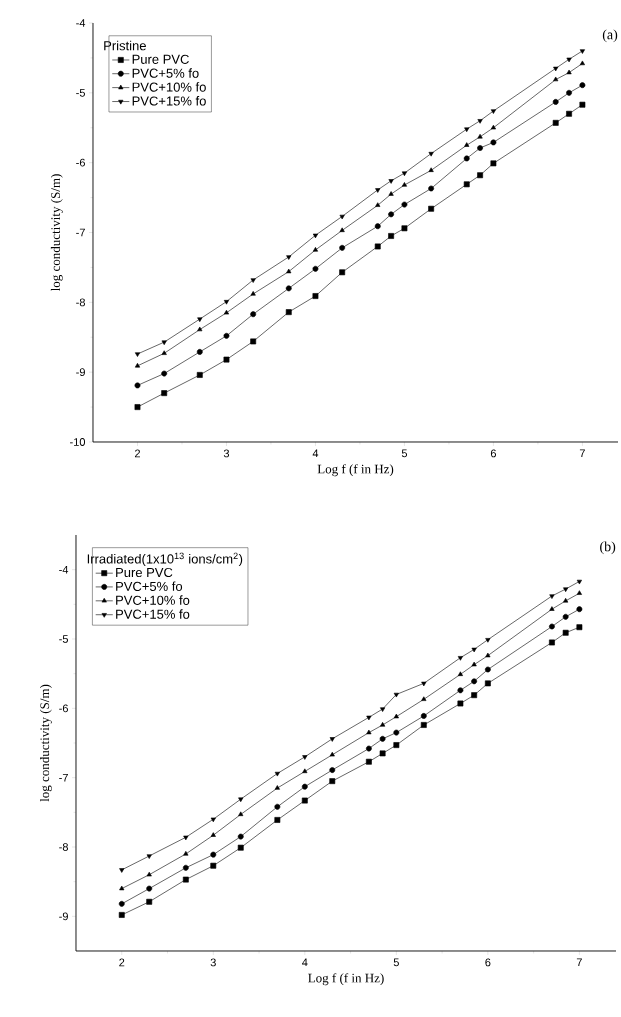 This screenshot has height=1017, width=621. What do you see at coordinates (137, 453) in the screenshot?
I see `x-tick-label: 2` at bounding box center [137, 453].